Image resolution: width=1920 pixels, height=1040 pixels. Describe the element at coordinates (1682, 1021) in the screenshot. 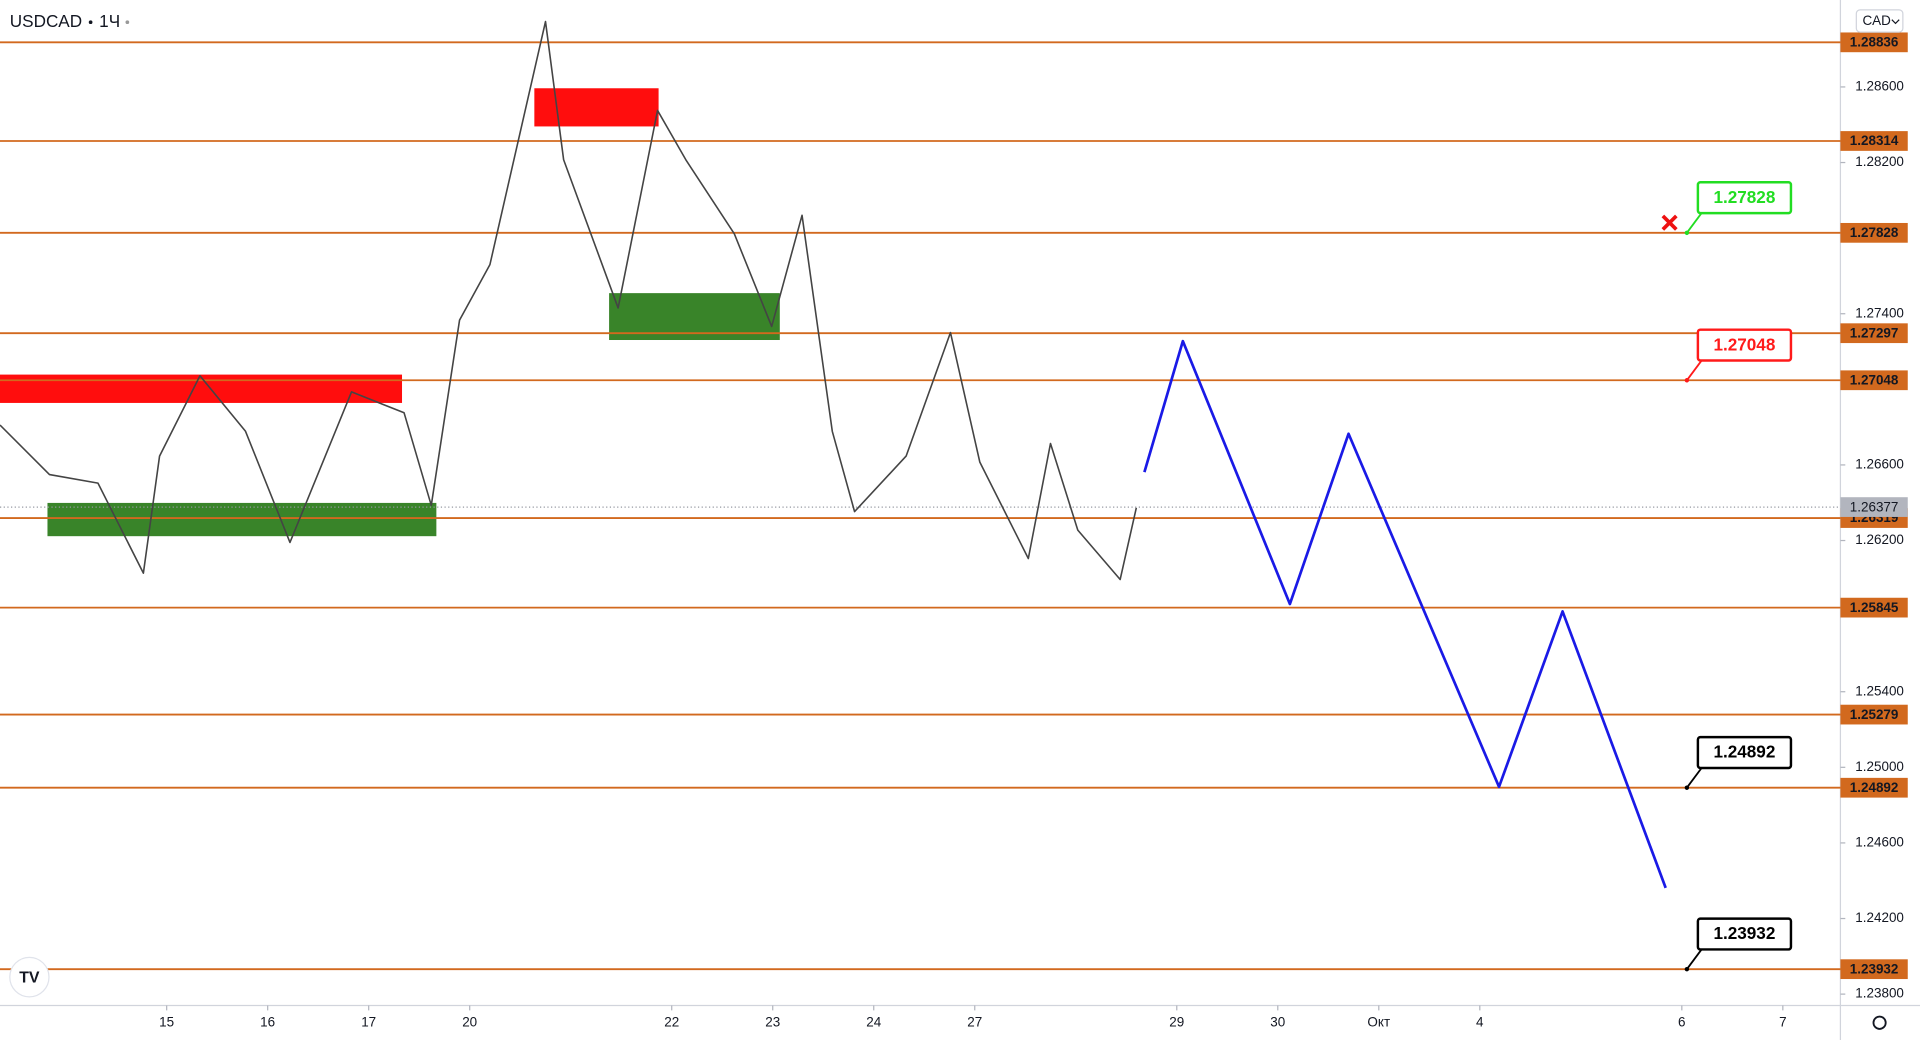

I see `x-tick-label: 6` at that location.